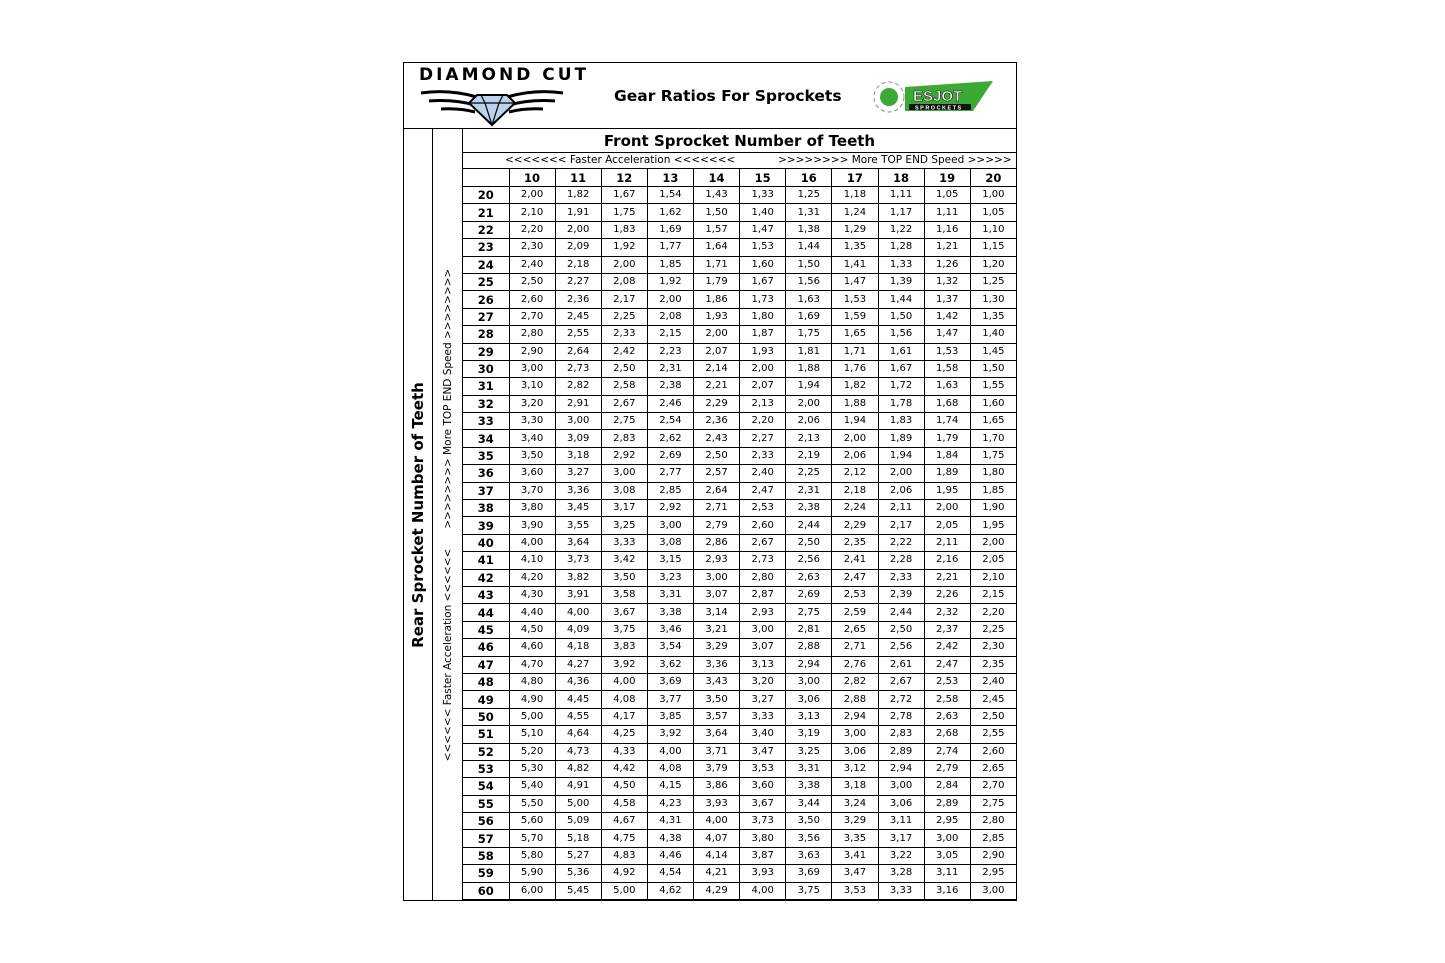 The height and width of the screenshot is (963, 1445). What do you see at coordinates (993, 386) in the screenshot?
I see `ratio-cell: 1,55` at bounding box center [993, 386].